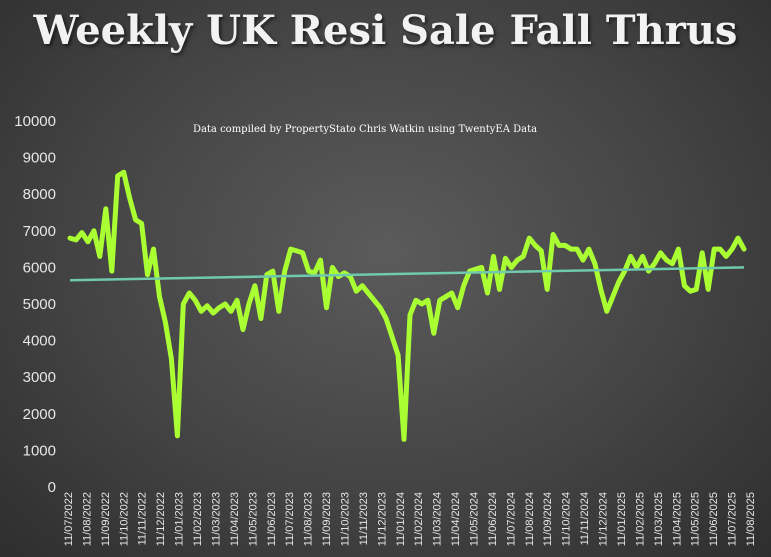 Image resolution: width=771 pixels, height=557 pixels. I want to click on x-tick-label: 11/04/2024, so click(456, 519).